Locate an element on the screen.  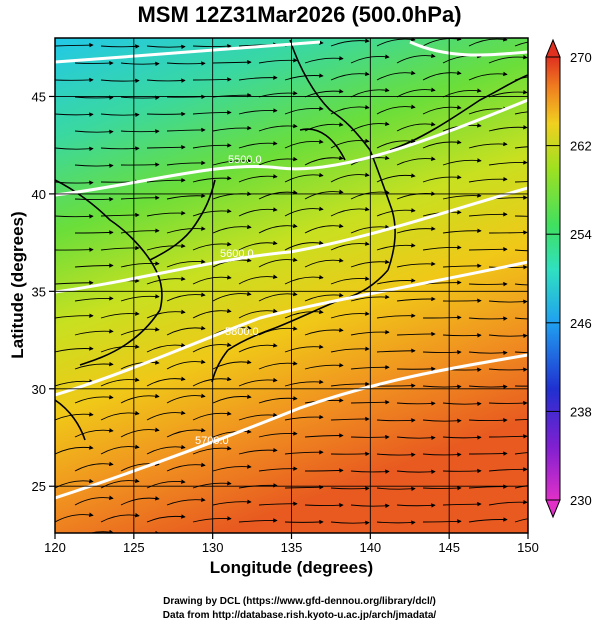
x-axis-ticks: 120 125 130 135 140 145 150 is located at coordinates (291, 544).